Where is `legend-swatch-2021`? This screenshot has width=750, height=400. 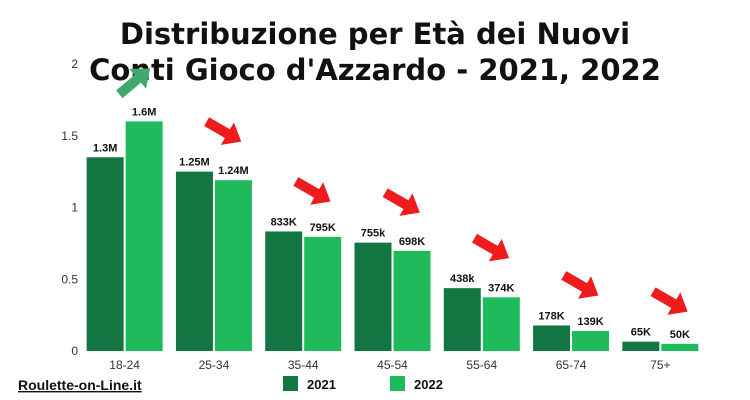
legend-swatch-2021 is located at coordinates (290, 383).